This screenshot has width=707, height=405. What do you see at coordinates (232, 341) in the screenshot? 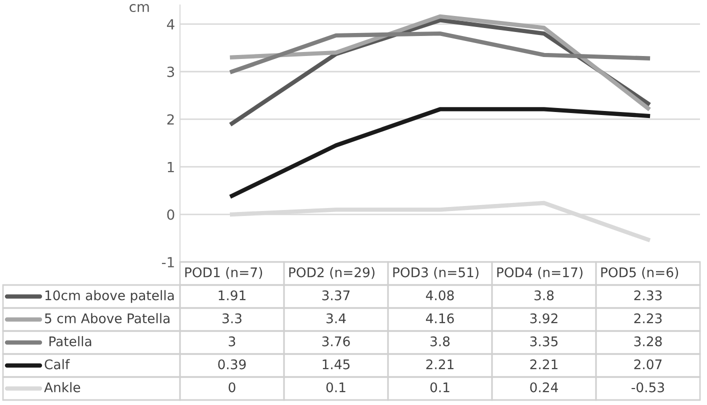
I see `data-label: 3` at bounding box center [232, 341].